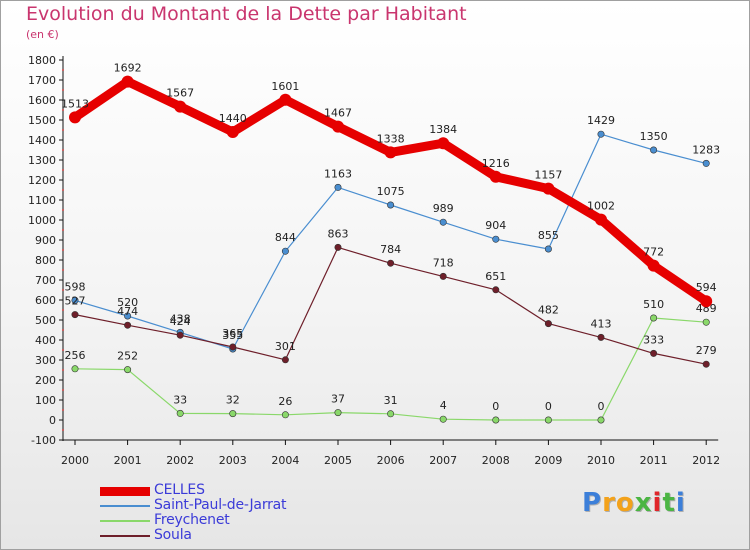 Image resolution: width=750 pixels, height=550 pixels. I want to click on data-label: 844, so click(285, 237).